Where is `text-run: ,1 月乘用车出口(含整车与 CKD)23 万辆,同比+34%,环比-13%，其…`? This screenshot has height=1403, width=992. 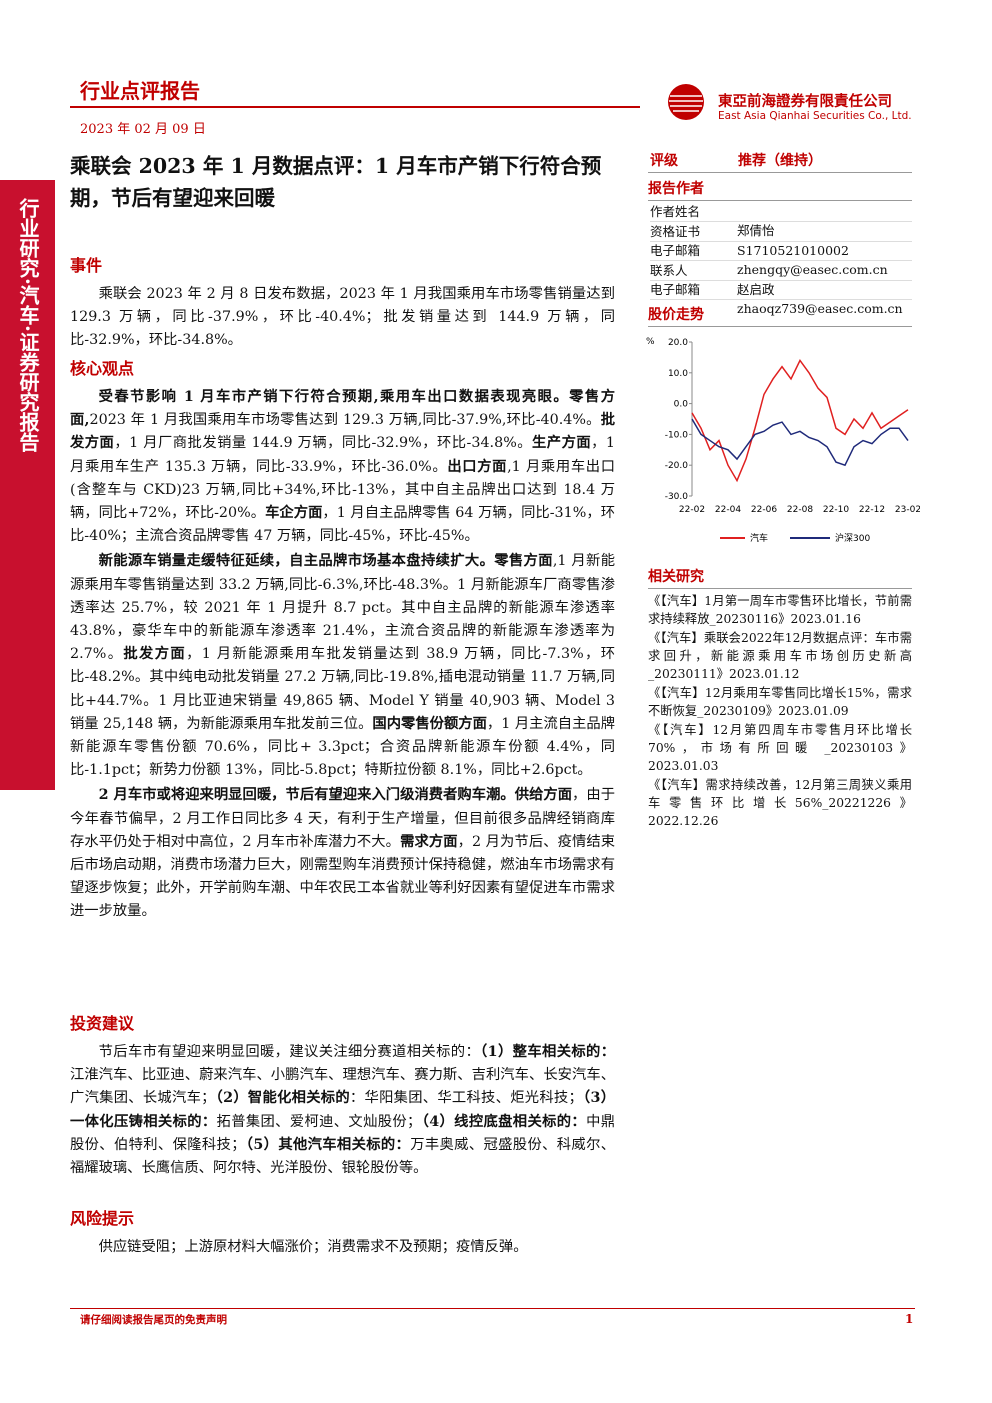 text-run: ,1 月乘用车出口(含整车与 CKD)23 万辆,同比+34%,环比-13%，其… is located at coordinates (343, 490).